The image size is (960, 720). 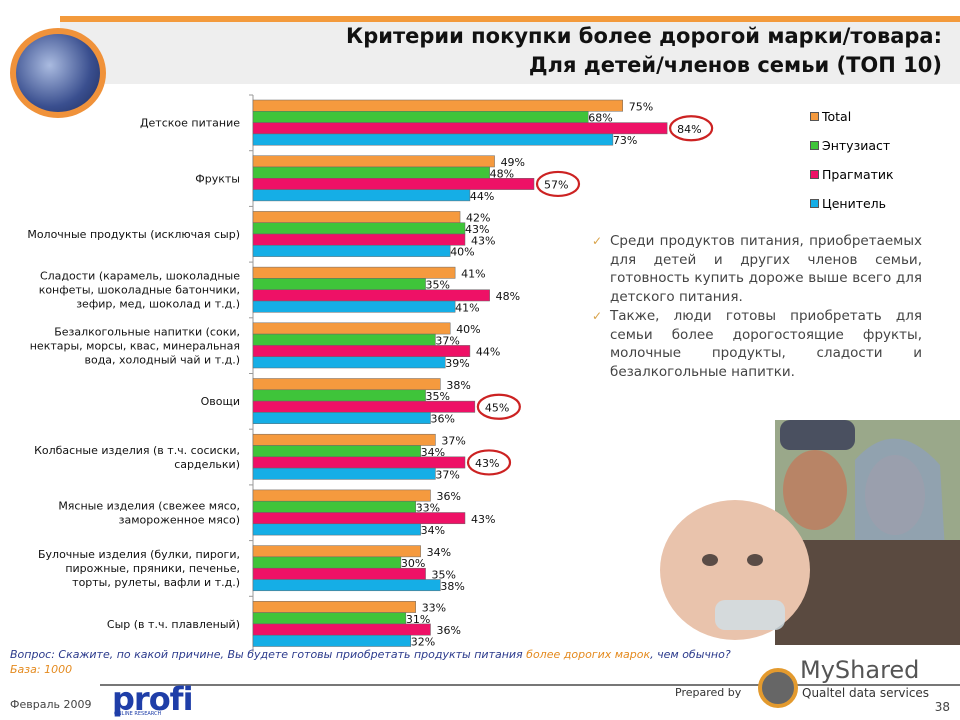 What do you see at coordinates (860, 670) in the screenshot?
I see `watermark: MyShared` at bounding box center [860, 670].